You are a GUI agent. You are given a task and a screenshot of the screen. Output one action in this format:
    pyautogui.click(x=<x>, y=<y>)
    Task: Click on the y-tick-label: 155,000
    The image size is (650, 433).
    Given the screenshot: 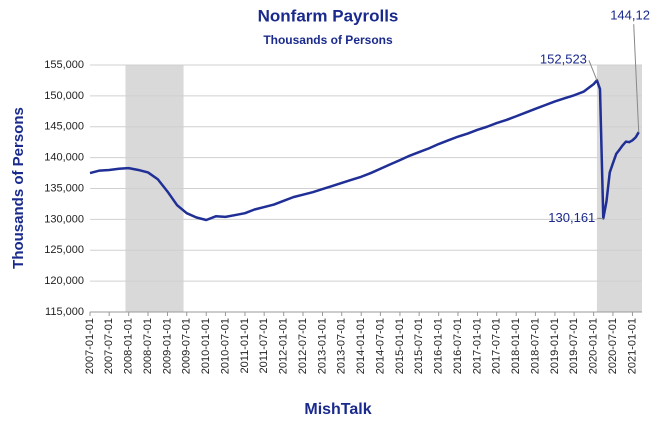 What is the action you would take?
    pyautogui.click(x=64, y=65)
    